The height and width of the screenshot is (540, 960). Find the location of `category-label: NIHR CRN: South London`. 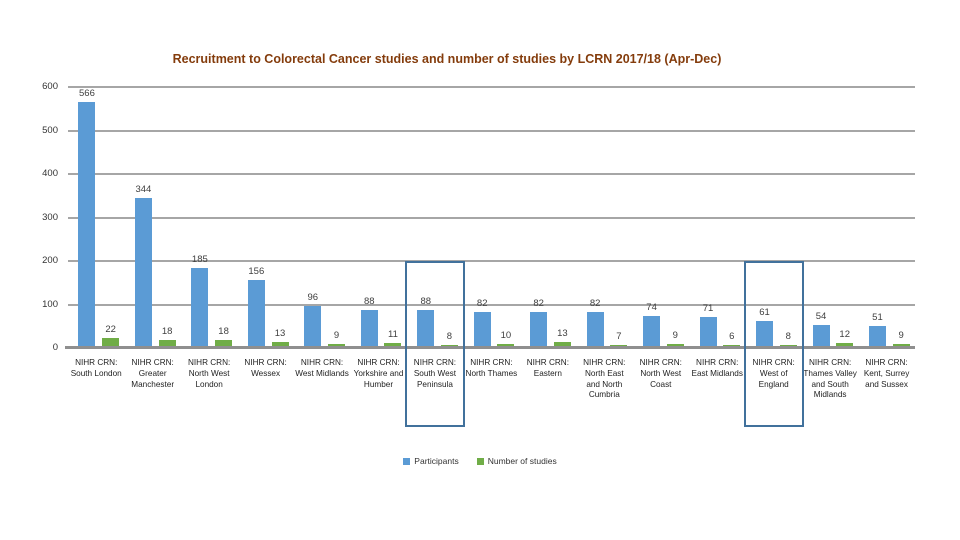

category-label: NIHR CRN: South London is located at coordinates (96, 368).